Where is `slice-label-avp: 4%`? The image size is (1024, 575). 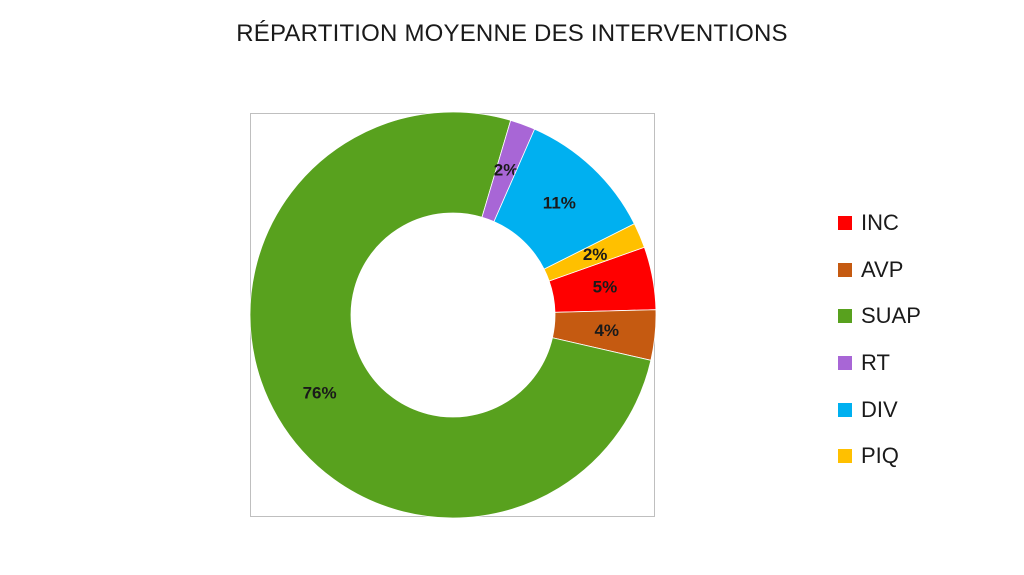
slice-label-avp: 4% is located at coordinates (606, 330).